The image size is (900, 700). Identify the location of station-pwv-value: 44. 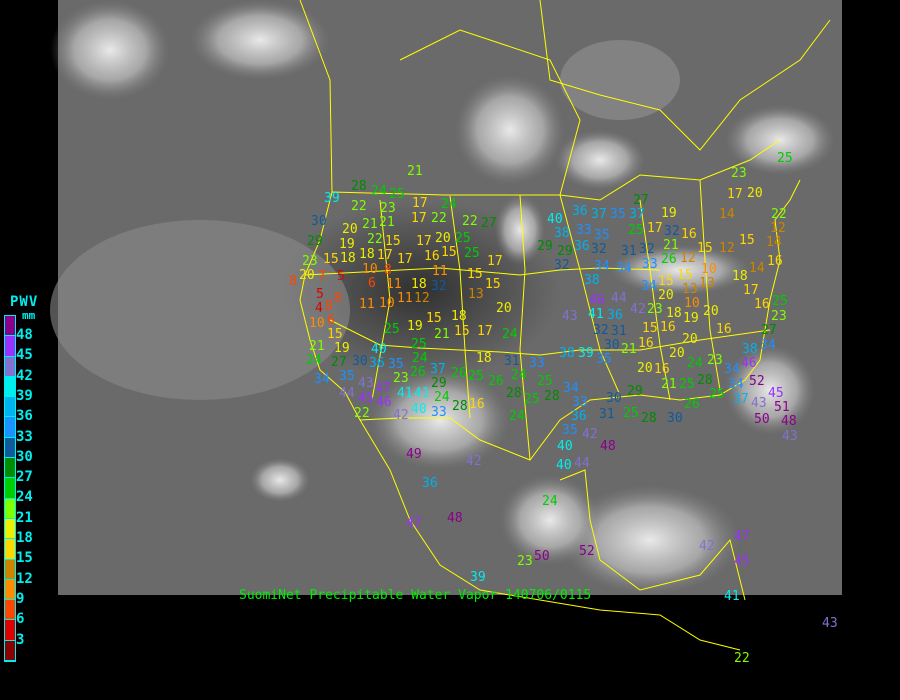
(619, 298).